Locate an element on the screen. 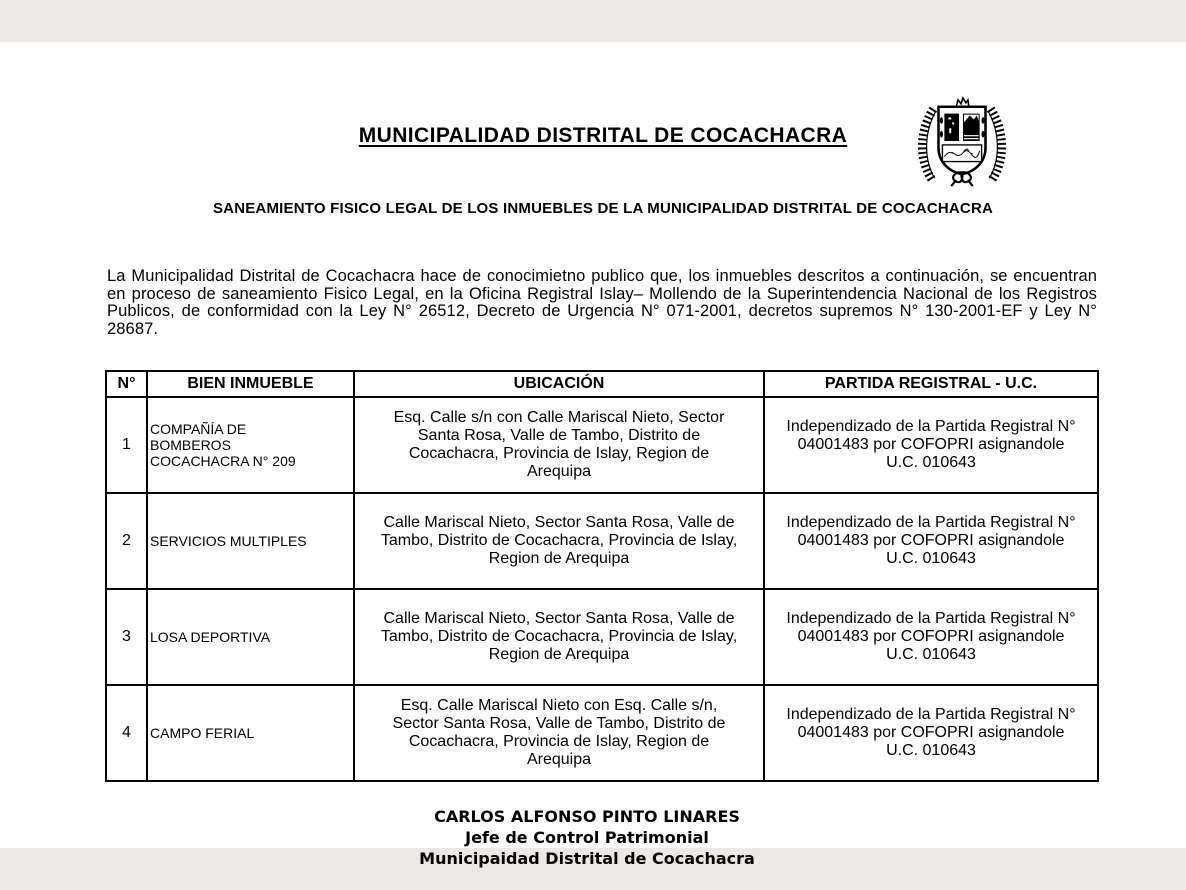 The width and height of the screenshot is (1186, 890). row-number-cell: 2 is located at coordinates (126, 541).